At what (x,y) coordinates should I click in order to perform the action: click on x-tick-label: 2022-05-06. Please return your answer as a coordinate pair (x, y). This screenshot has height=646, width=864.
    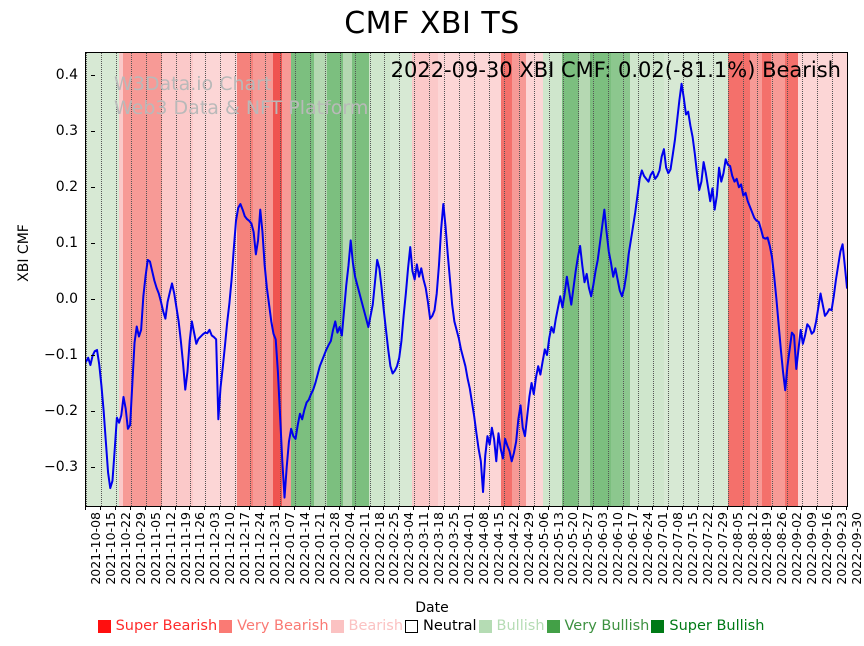
    Looking at the image, I should click on (543, 548).